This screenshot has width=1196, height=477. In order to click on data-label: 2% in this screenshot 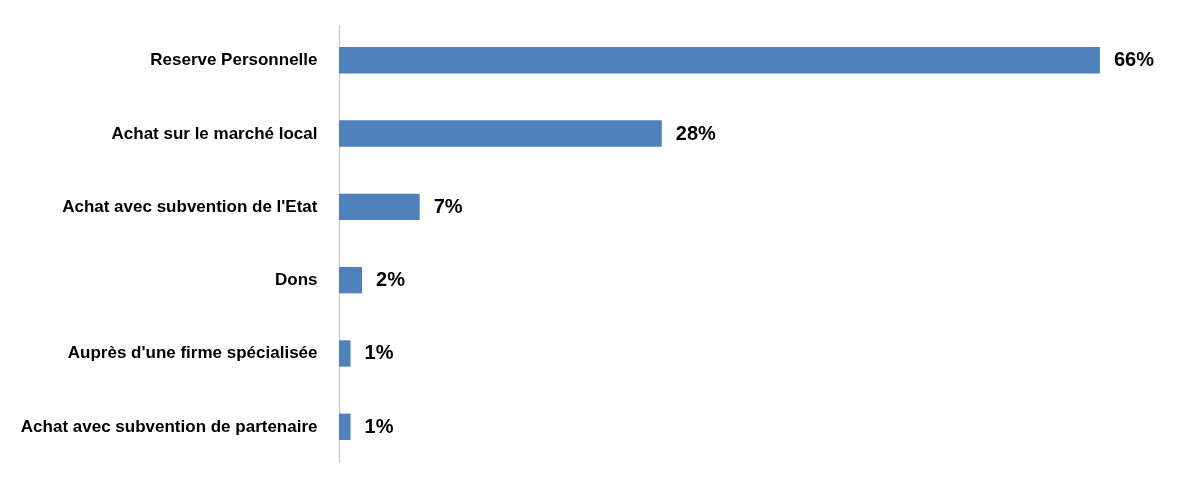, I will do `click(391, 279)`.